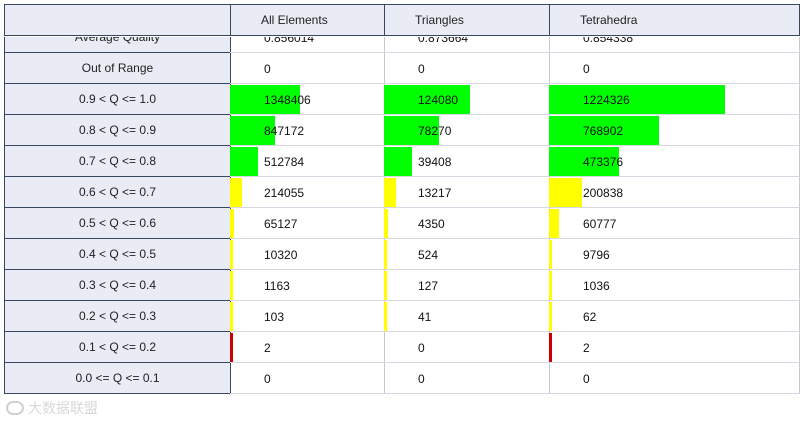 This screenshot has height=427, width=805. Describe the element at coordinates (674, 192) in the screenshot. I see `table-cell: 200838` at that location.